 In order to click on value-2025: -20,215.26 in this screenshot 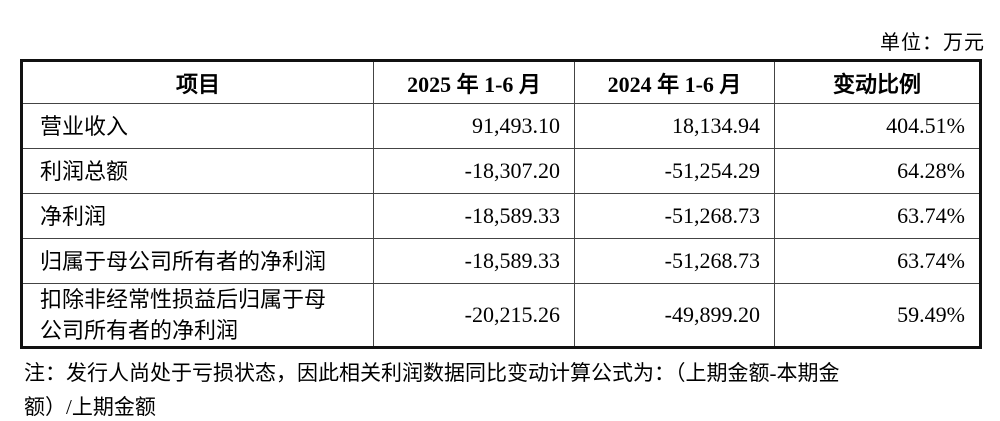, I will do `click(474, 315)`.